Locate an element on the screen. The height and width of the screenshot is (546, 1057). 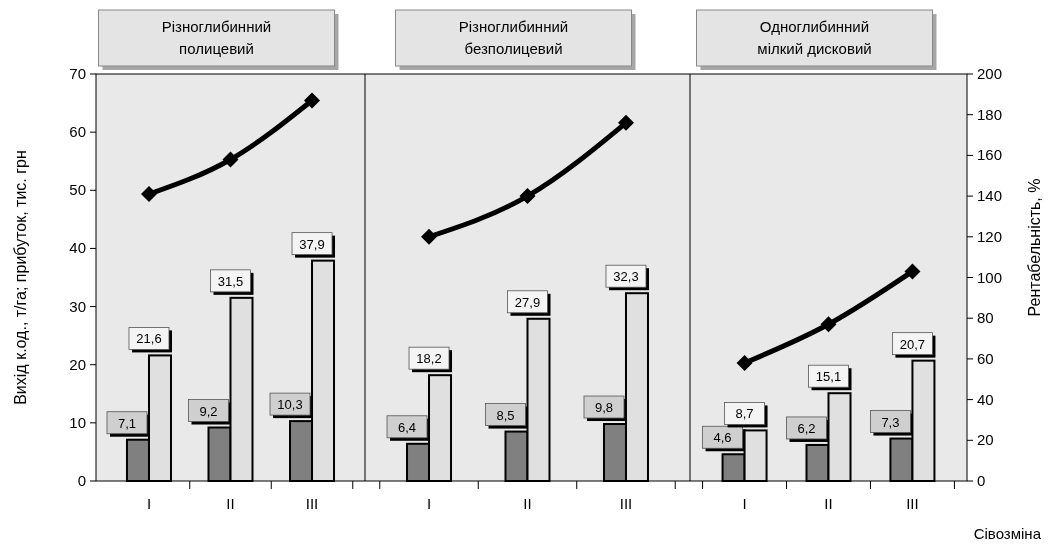
data-label: 21,6 is located at coordinates (149, 339).